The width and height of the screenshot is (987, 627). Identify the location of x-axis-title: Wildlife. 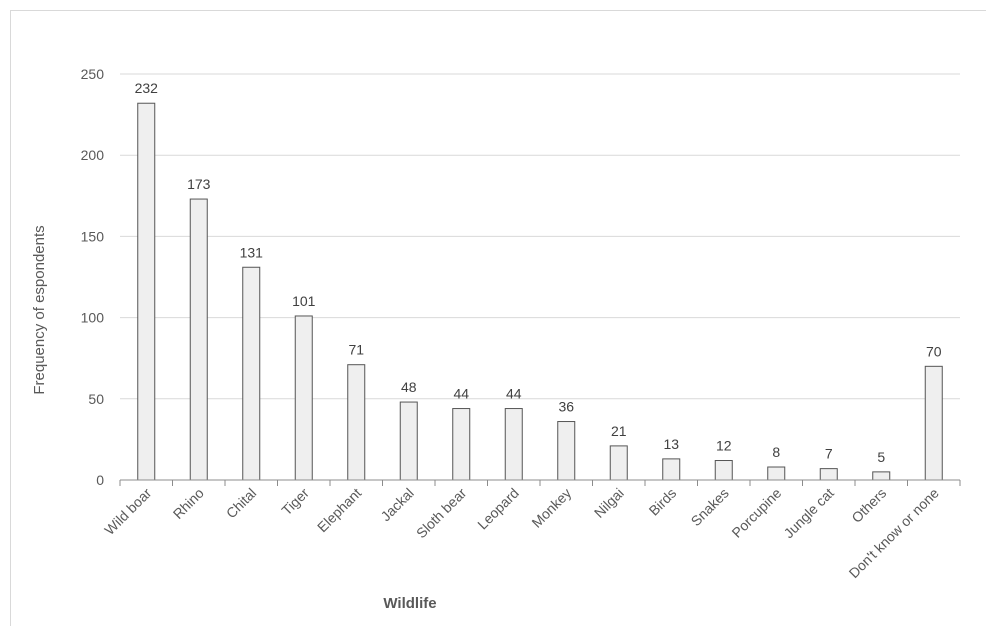
(409, 603).